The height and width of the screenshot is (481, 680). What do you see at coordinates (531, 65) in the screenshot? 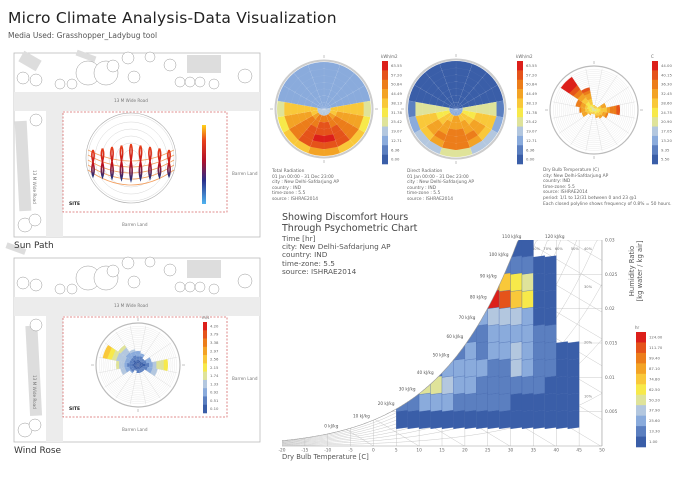
I see `legend-value: 63.55` at bounding box center [531, 65].